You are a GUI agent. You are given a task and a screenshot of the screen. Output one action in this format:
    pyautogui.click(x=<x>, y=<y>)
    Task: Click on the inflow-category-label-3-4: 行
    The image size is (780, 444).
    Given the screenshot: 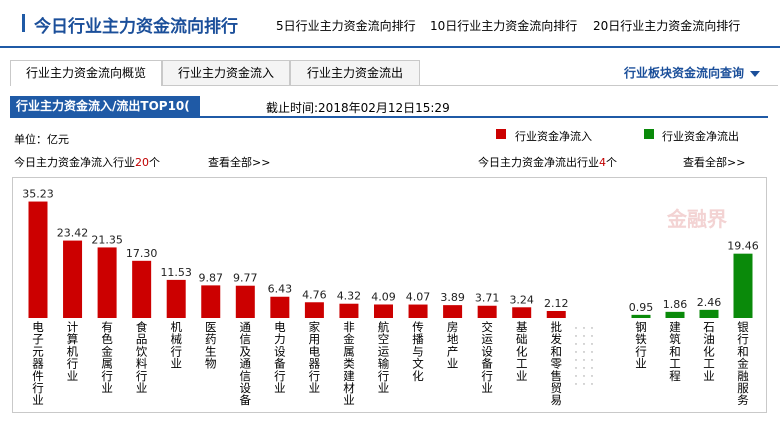 What is the action you would take?
    pyautogui.click(x=142, y=376)
    